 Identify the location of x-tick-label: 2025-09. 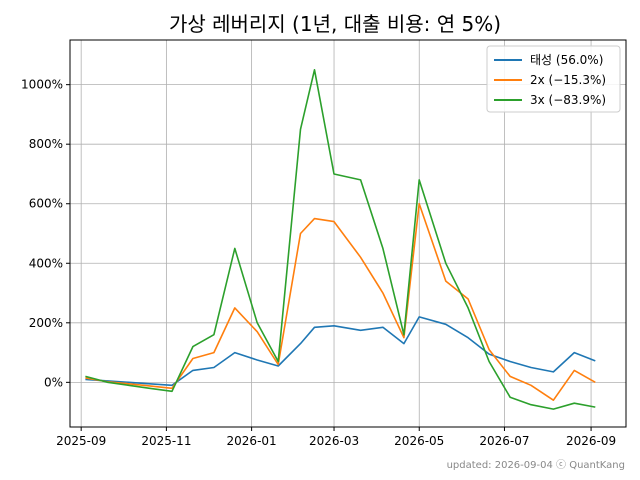
(81, 441).